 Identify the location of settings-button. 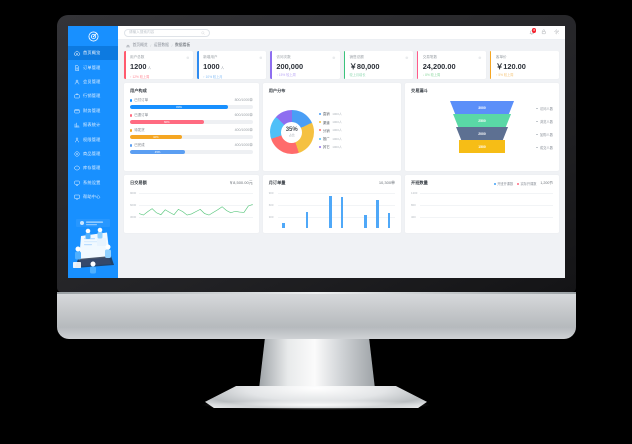
(556, 32).